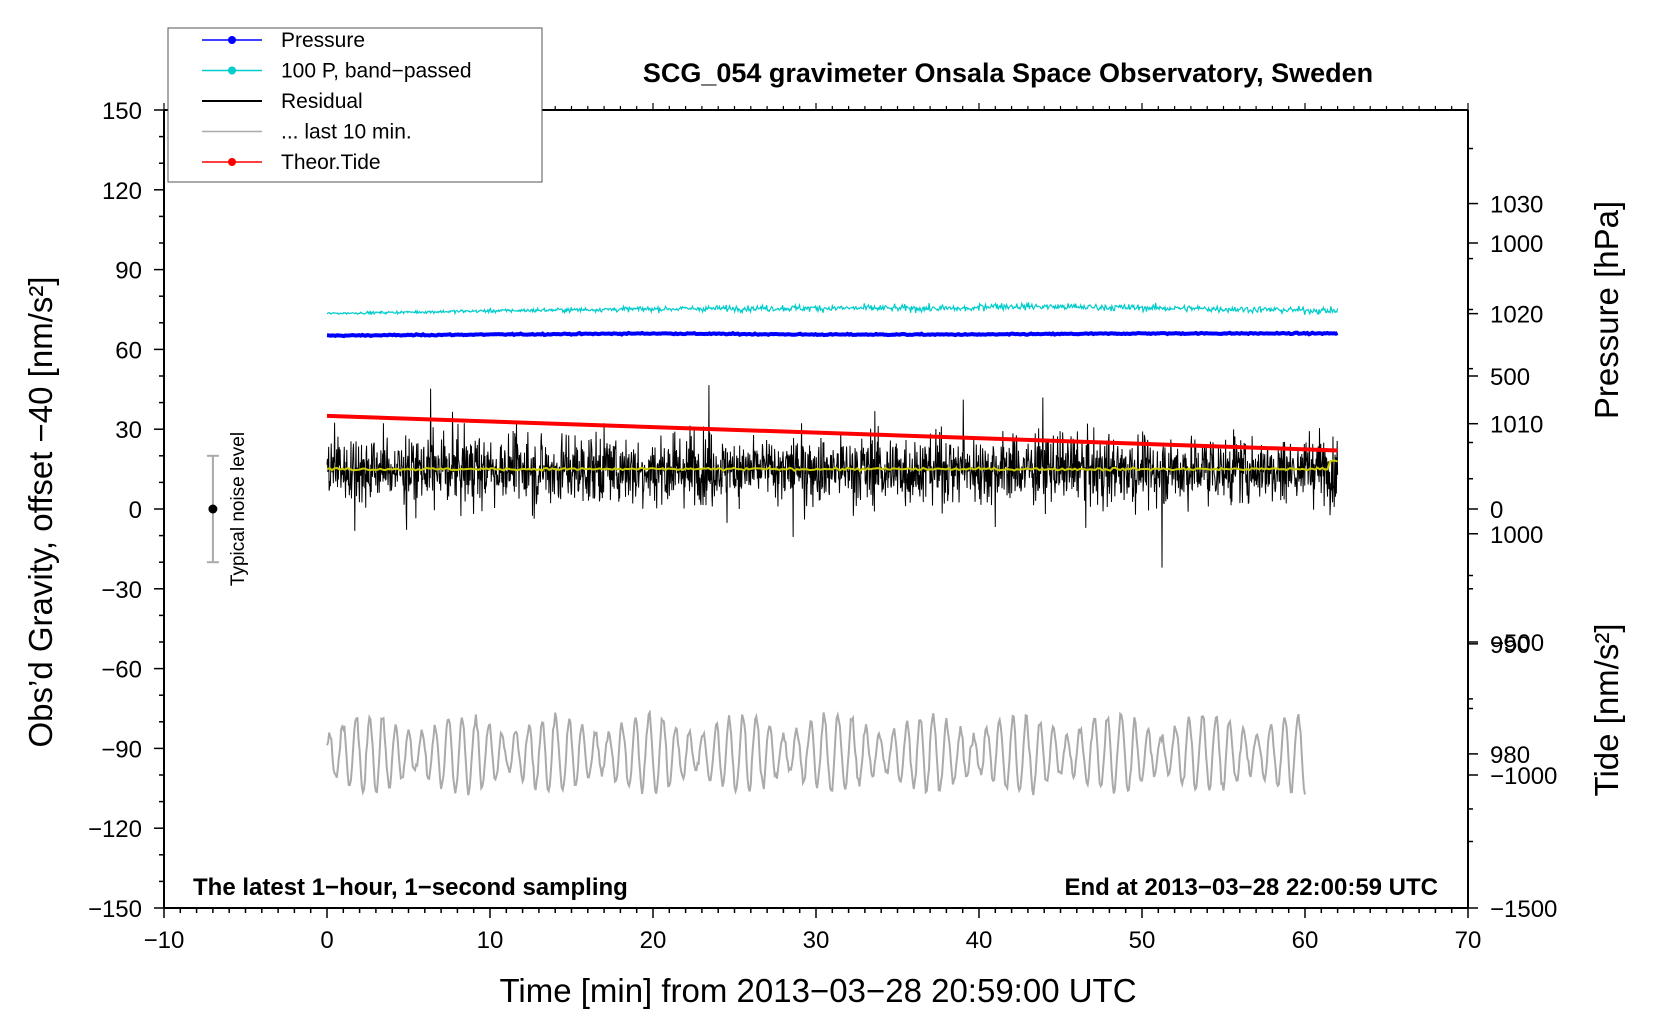 The width and height of the screenshot is (1660, 1020). What do you see at coordinates (832, 433) in the screenshot?
I see `theor-tide-line` at bounding box center [832, 433].